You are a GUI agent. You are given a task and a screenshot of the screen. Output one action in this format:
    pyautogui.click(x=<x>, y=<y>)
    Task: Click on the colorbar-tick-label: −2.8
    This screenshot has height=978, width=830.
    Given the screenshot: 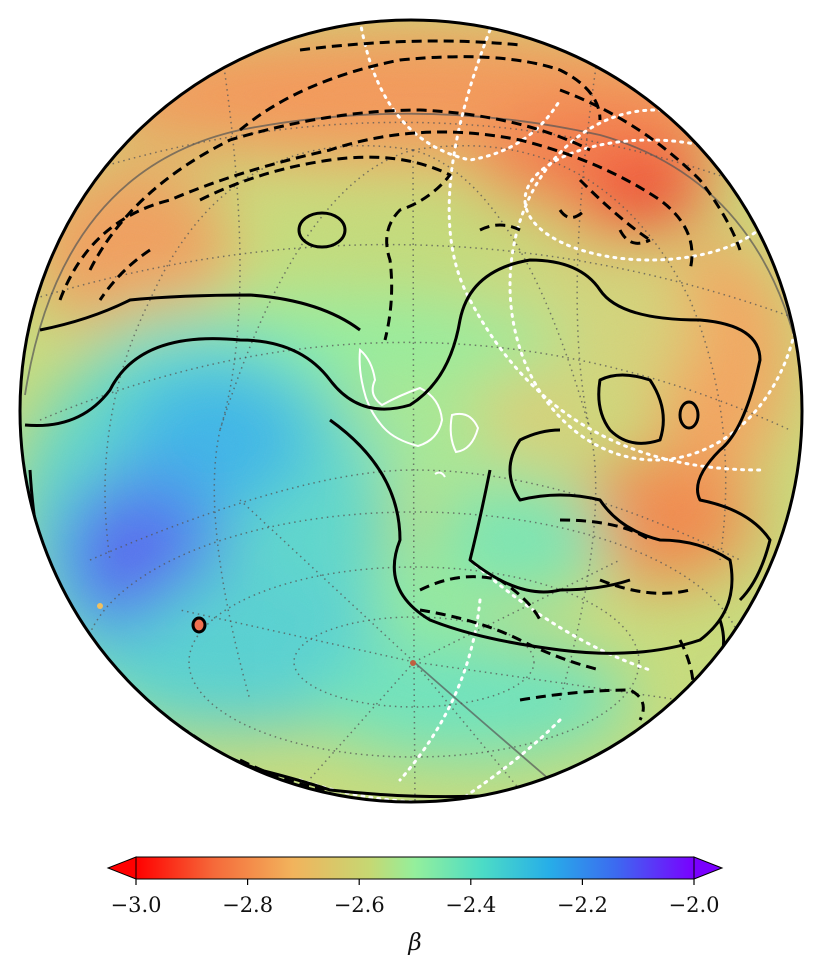 What is the action you would take?
    pyautogui.click(x=247, y=905)
    